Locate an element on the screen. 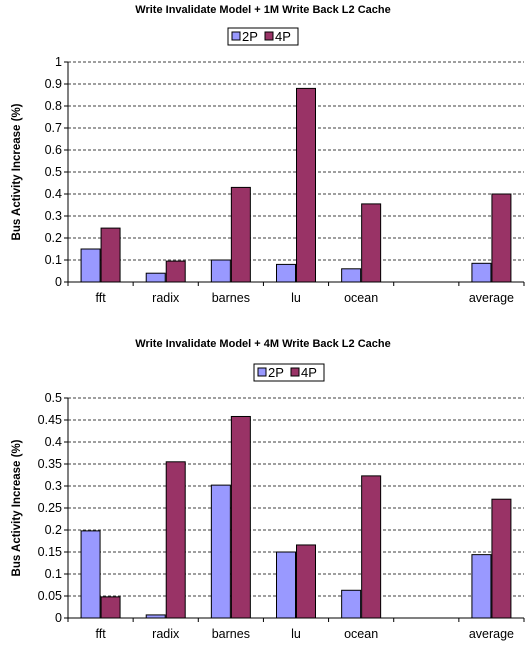 Image resolution: width=526 pixels, height=645 pixels. y-tick-label: 0.05 is located at coordinates (50, 596).